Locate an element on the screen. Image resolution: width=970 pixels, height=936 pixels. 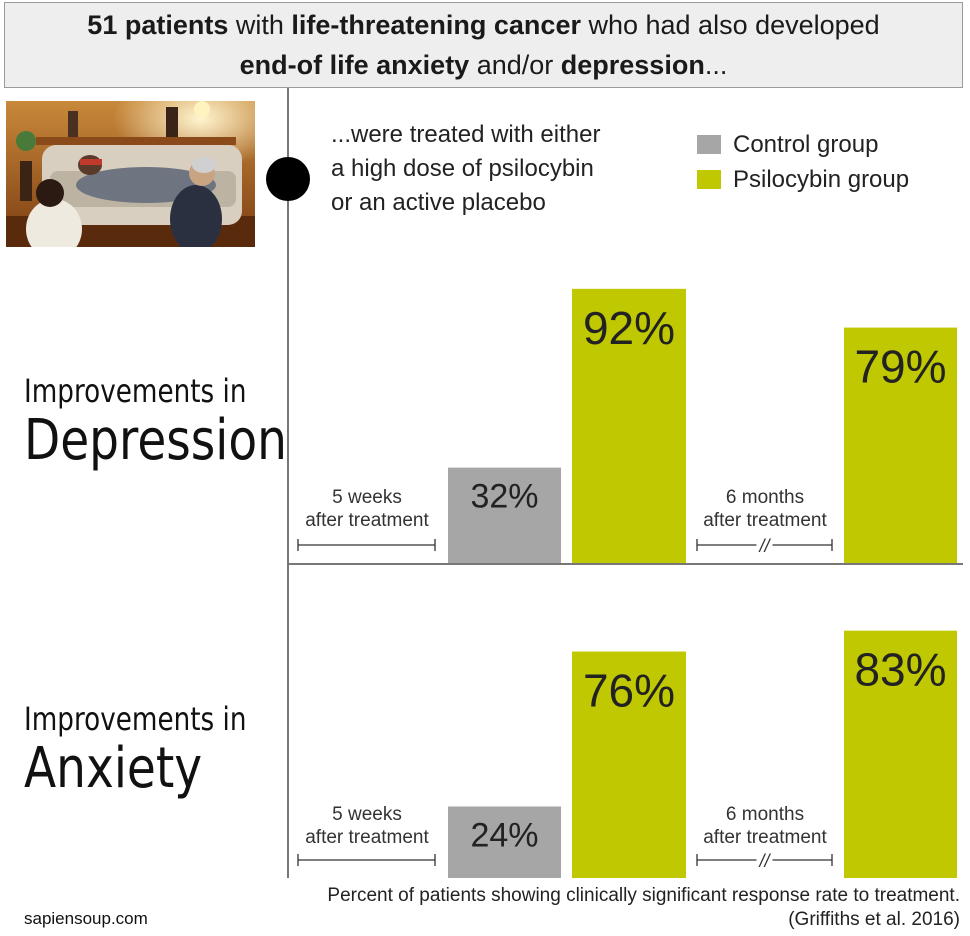
anxiety-period-5-weeks: 5 weeks after treatment is located at coordinates (367, 826).